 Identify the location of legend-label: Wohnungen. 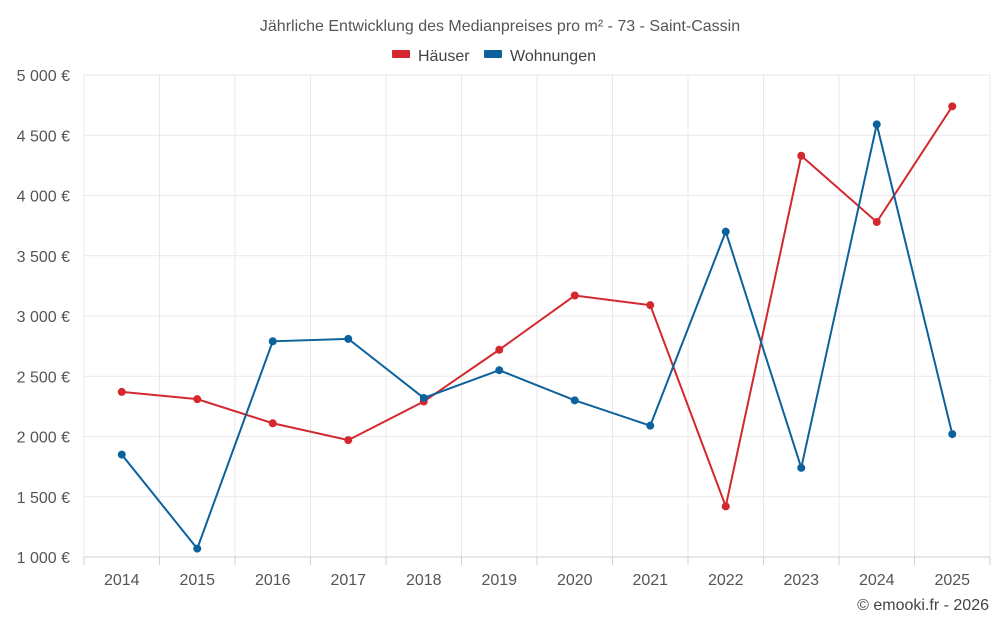
(553, 56).